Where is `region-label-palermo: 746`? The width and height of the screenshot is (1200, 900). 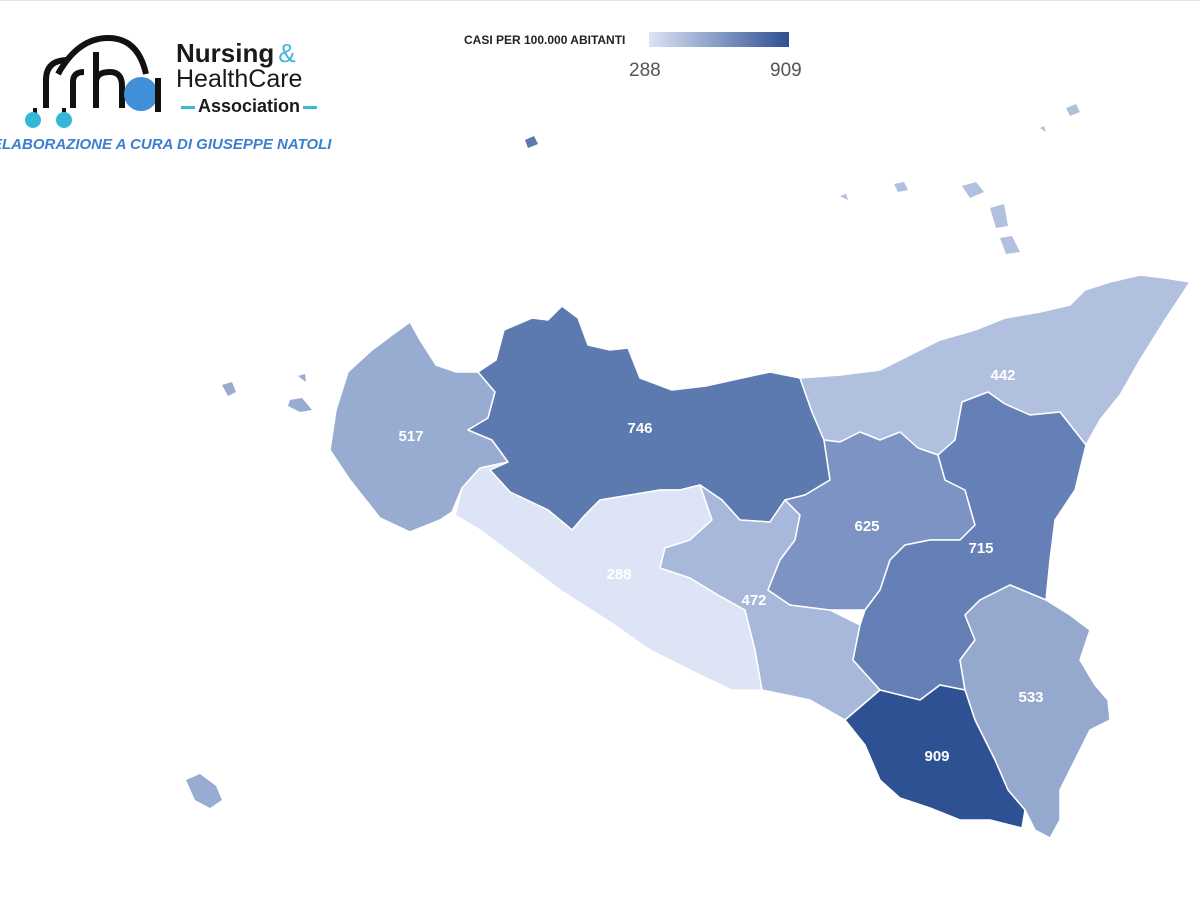
region-label-palermo: 746 is located at coordinates (639, 428).